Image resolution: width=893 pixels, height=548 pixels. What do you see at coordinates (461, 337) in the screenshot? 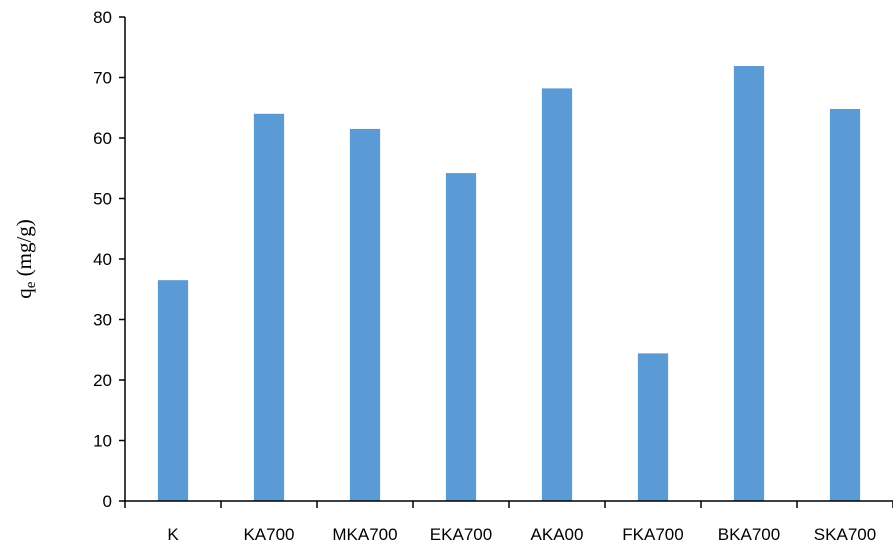
I see `bar-eka700` at bounding box center [461, 337].